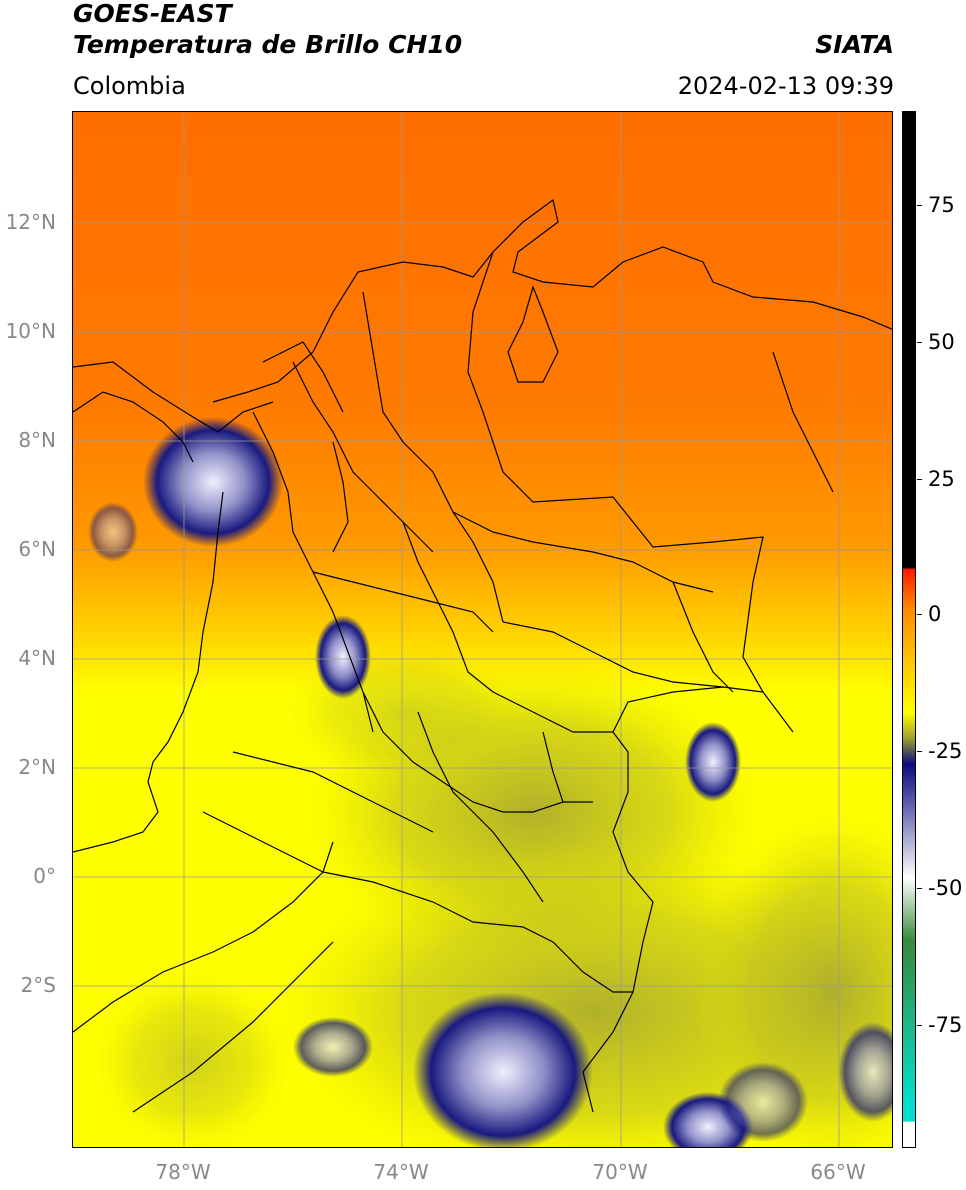  What do you see at coordinates (945, 1025) in the screenshot?
I see `colorbar-label-minus-75: -75` at bounding box center [945, 1025].